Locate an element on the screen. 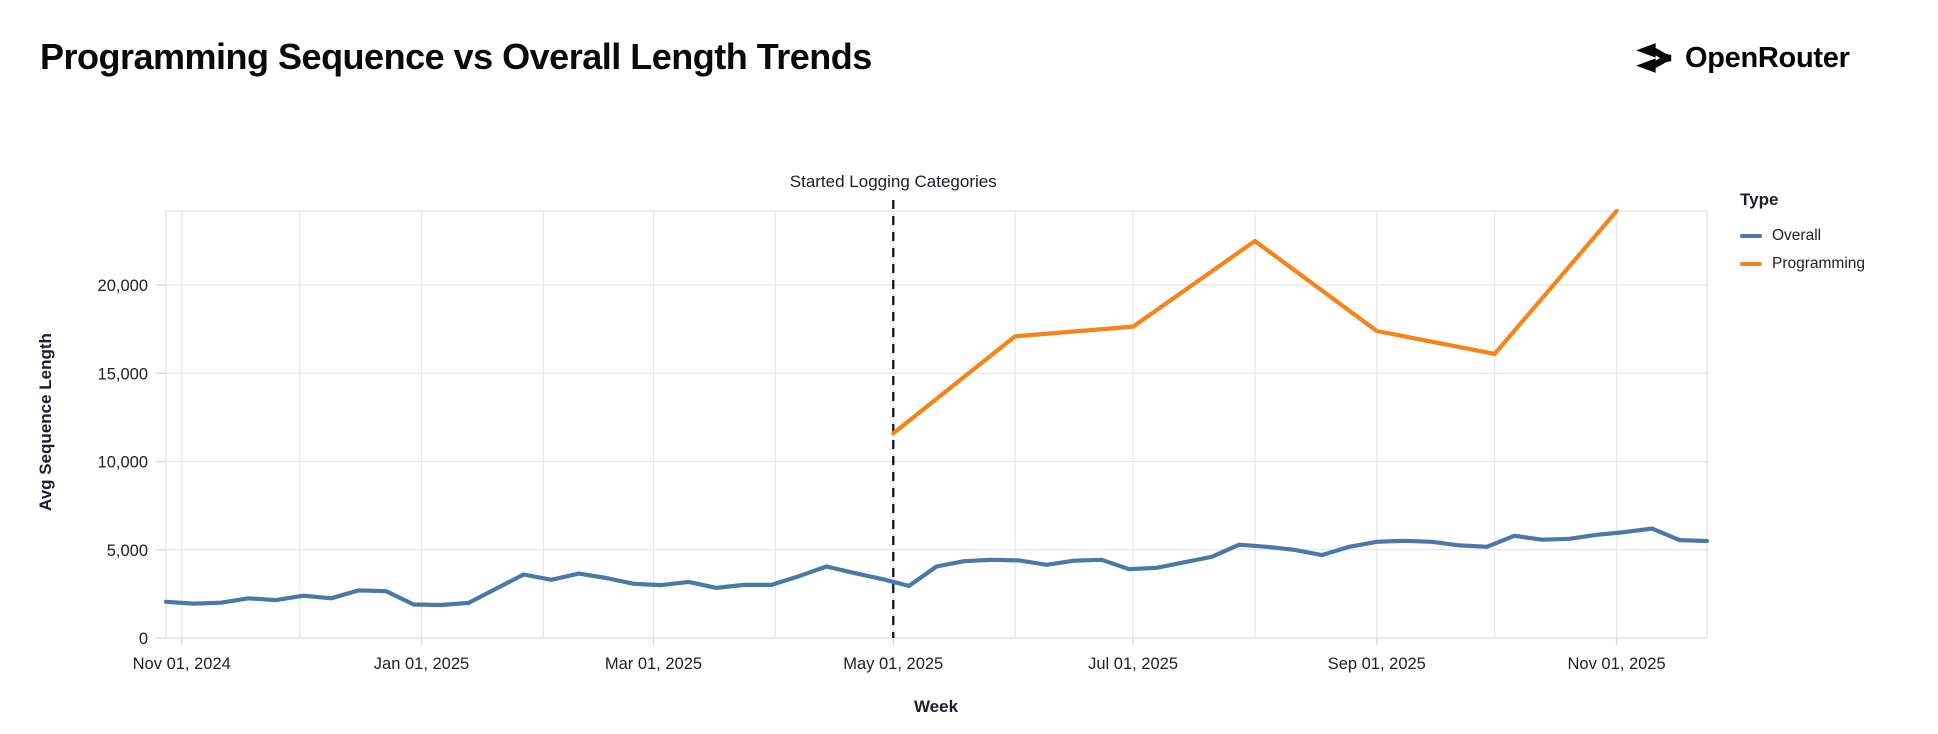 This screenshot has height=734, width=1938. openrouter-logo: OpenRouter is located at coordinates (1738, 58).